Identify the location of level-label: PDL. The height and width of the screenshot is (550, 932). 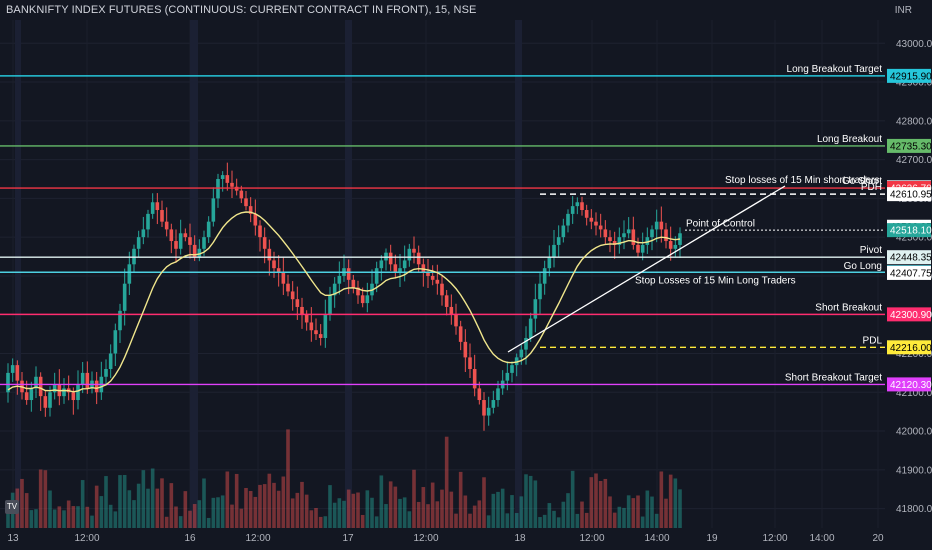
(873, 340).